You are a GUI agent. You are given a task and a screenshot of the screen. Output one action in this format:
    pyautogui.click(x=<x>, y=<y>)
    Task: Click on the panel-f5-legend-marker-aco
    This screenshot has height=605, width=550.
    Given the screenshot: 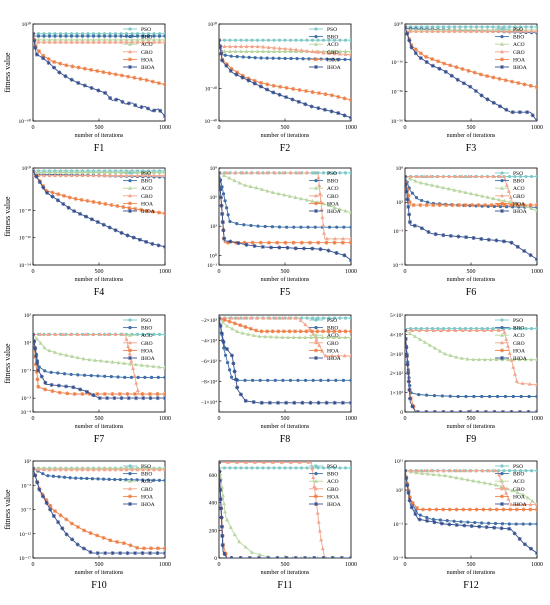 What is the action you would take?
    pyautogui.click(x=316, y=188)
    